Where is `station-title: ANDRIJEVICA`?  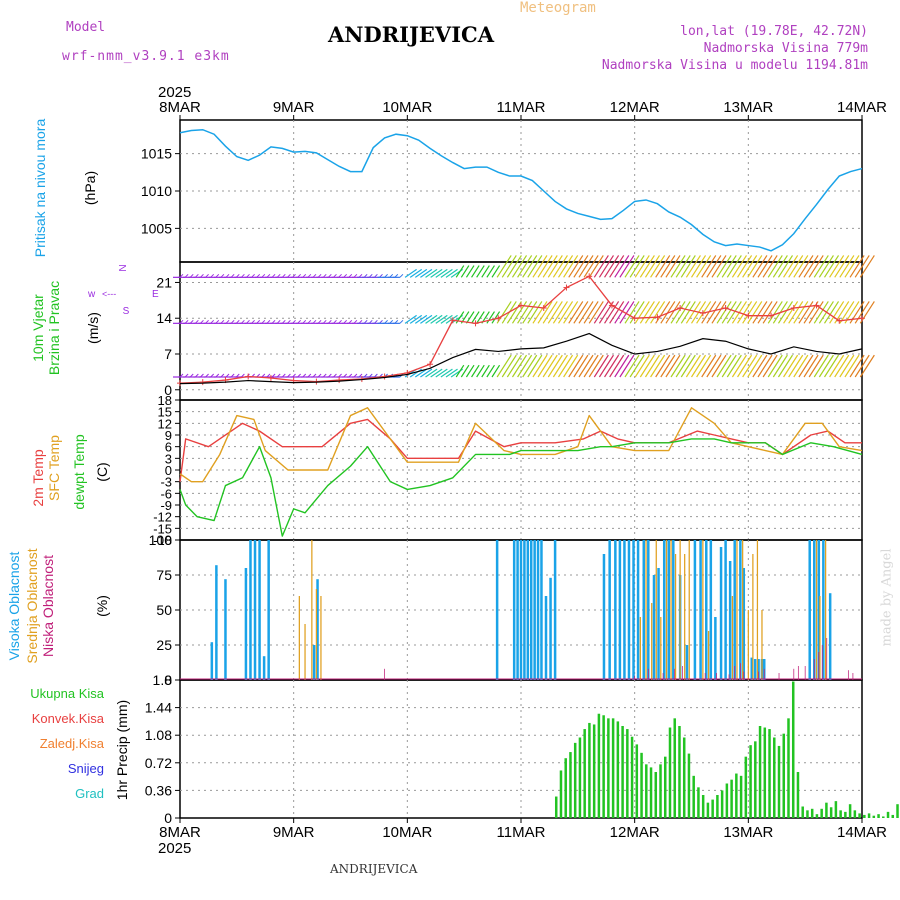 station-title: ANDRIJEVICA is located at coordinates (411, 34).